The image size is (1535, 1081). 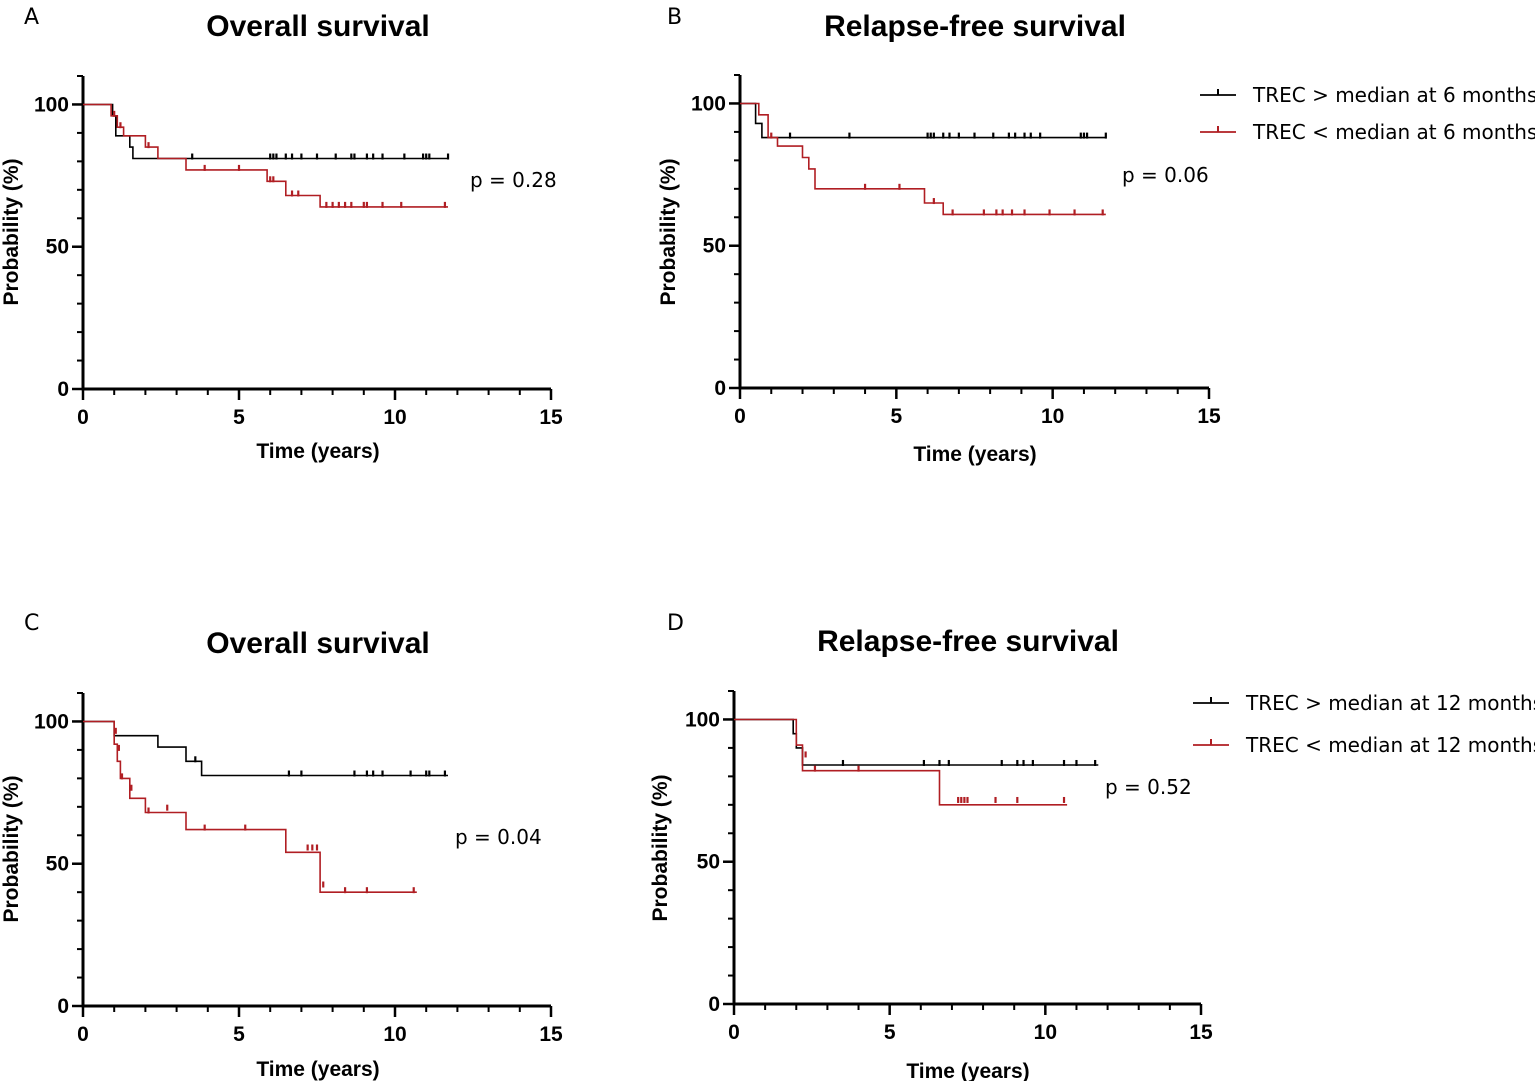 What do you see at coordinates (674, 17) in the screenshot?
I see `panel-letter-b: B` at bounding box center [674, 17].